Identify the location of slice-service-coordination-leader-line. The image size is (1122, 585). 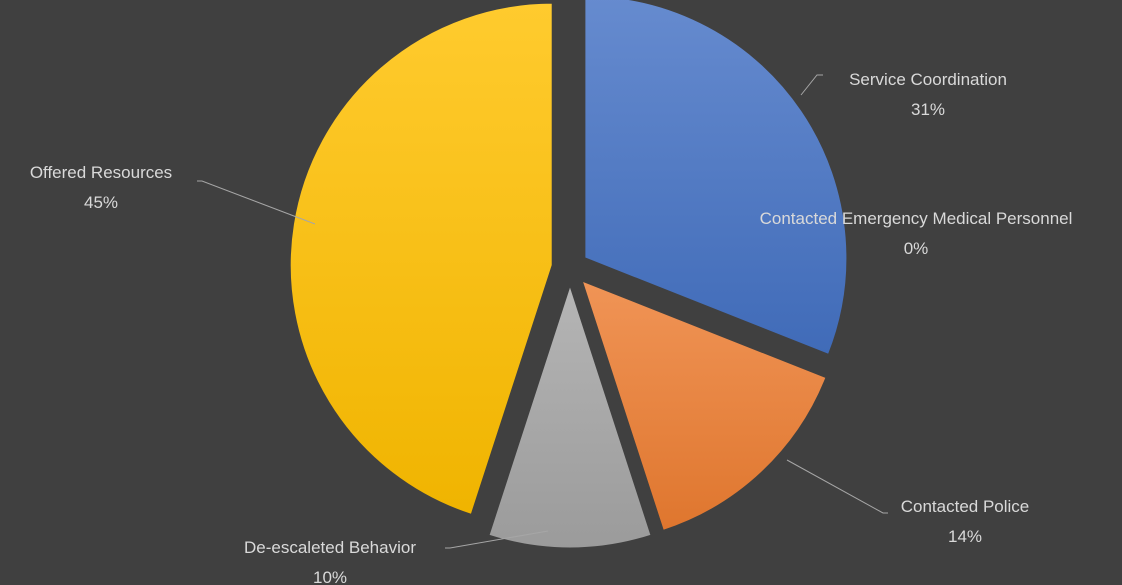
(811, 85).